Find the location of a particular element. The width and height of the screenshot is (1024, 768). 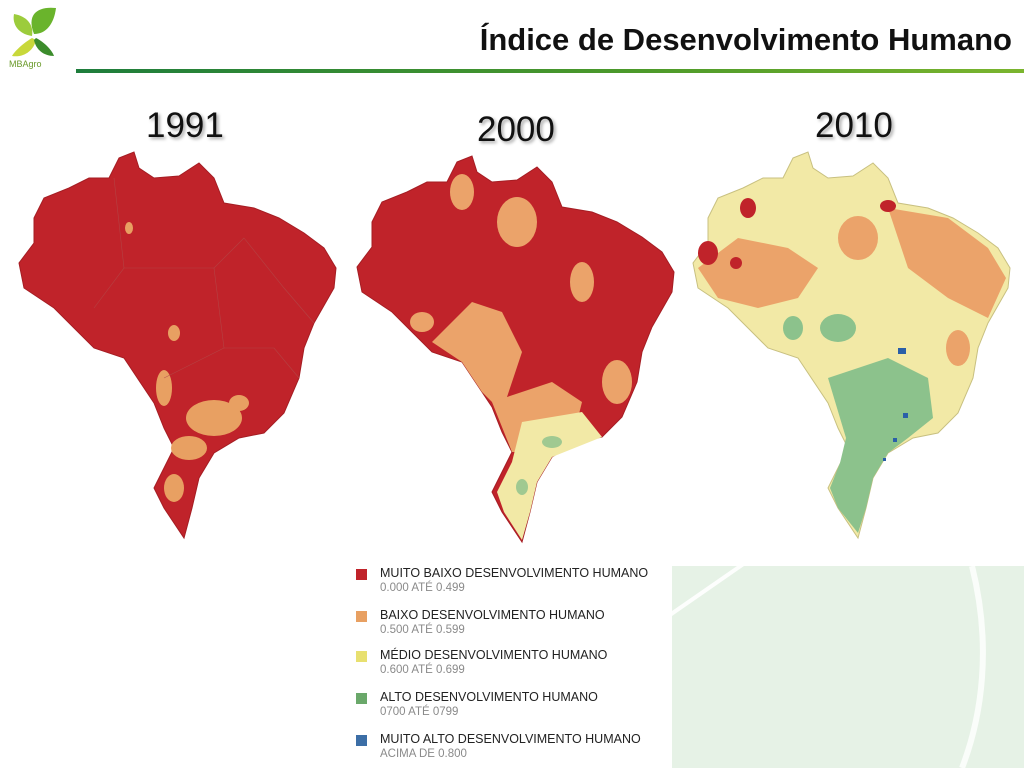

legend-label: MUITO ALTO DESENVOLVIMENTO HUMANO is located at coordinates (510, 739).